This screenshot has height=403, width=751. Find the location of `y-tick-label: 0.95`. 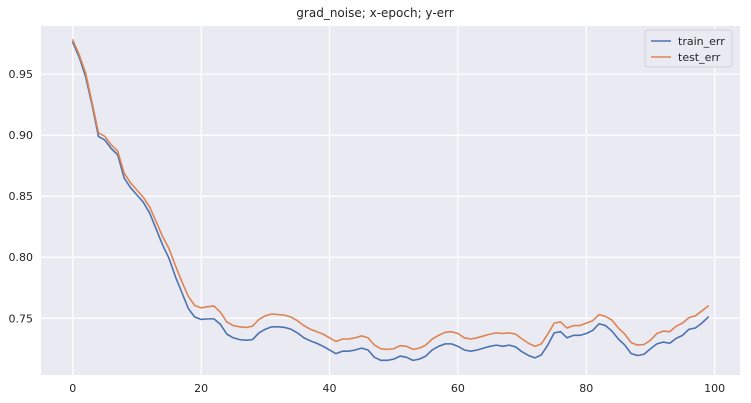

y-tick-label: 0.95 is located at coordinates (21, 74).